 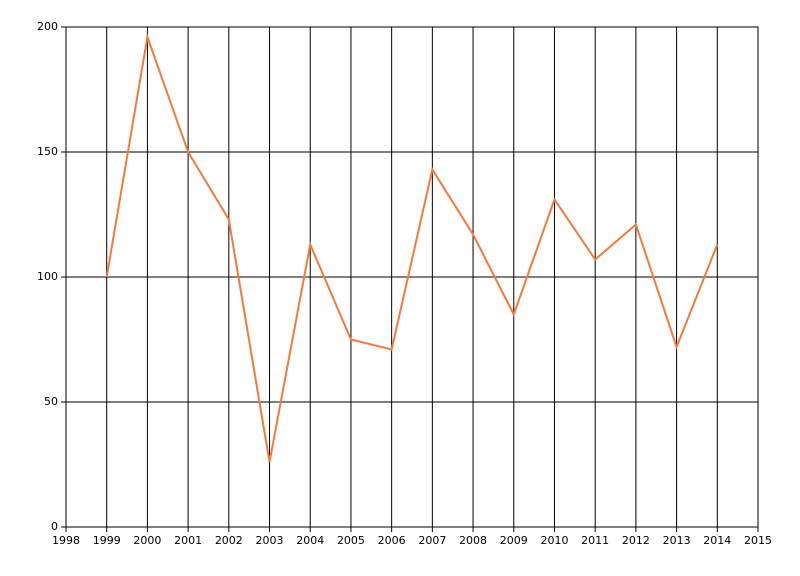 What do you see at coordinates (54, 526) in the screenshot?
I see `y-tick-label: 0` at bounding box center [54, 526].